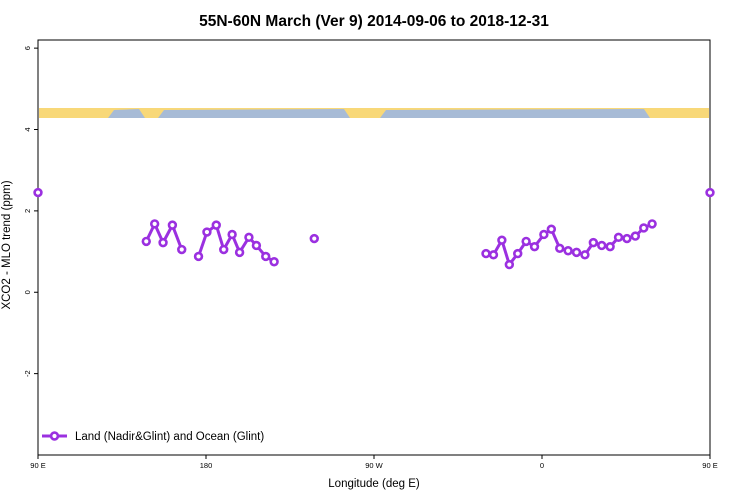 The image size is (750, 500). I want to click on y-tick-label: 6, so click(27, 48).